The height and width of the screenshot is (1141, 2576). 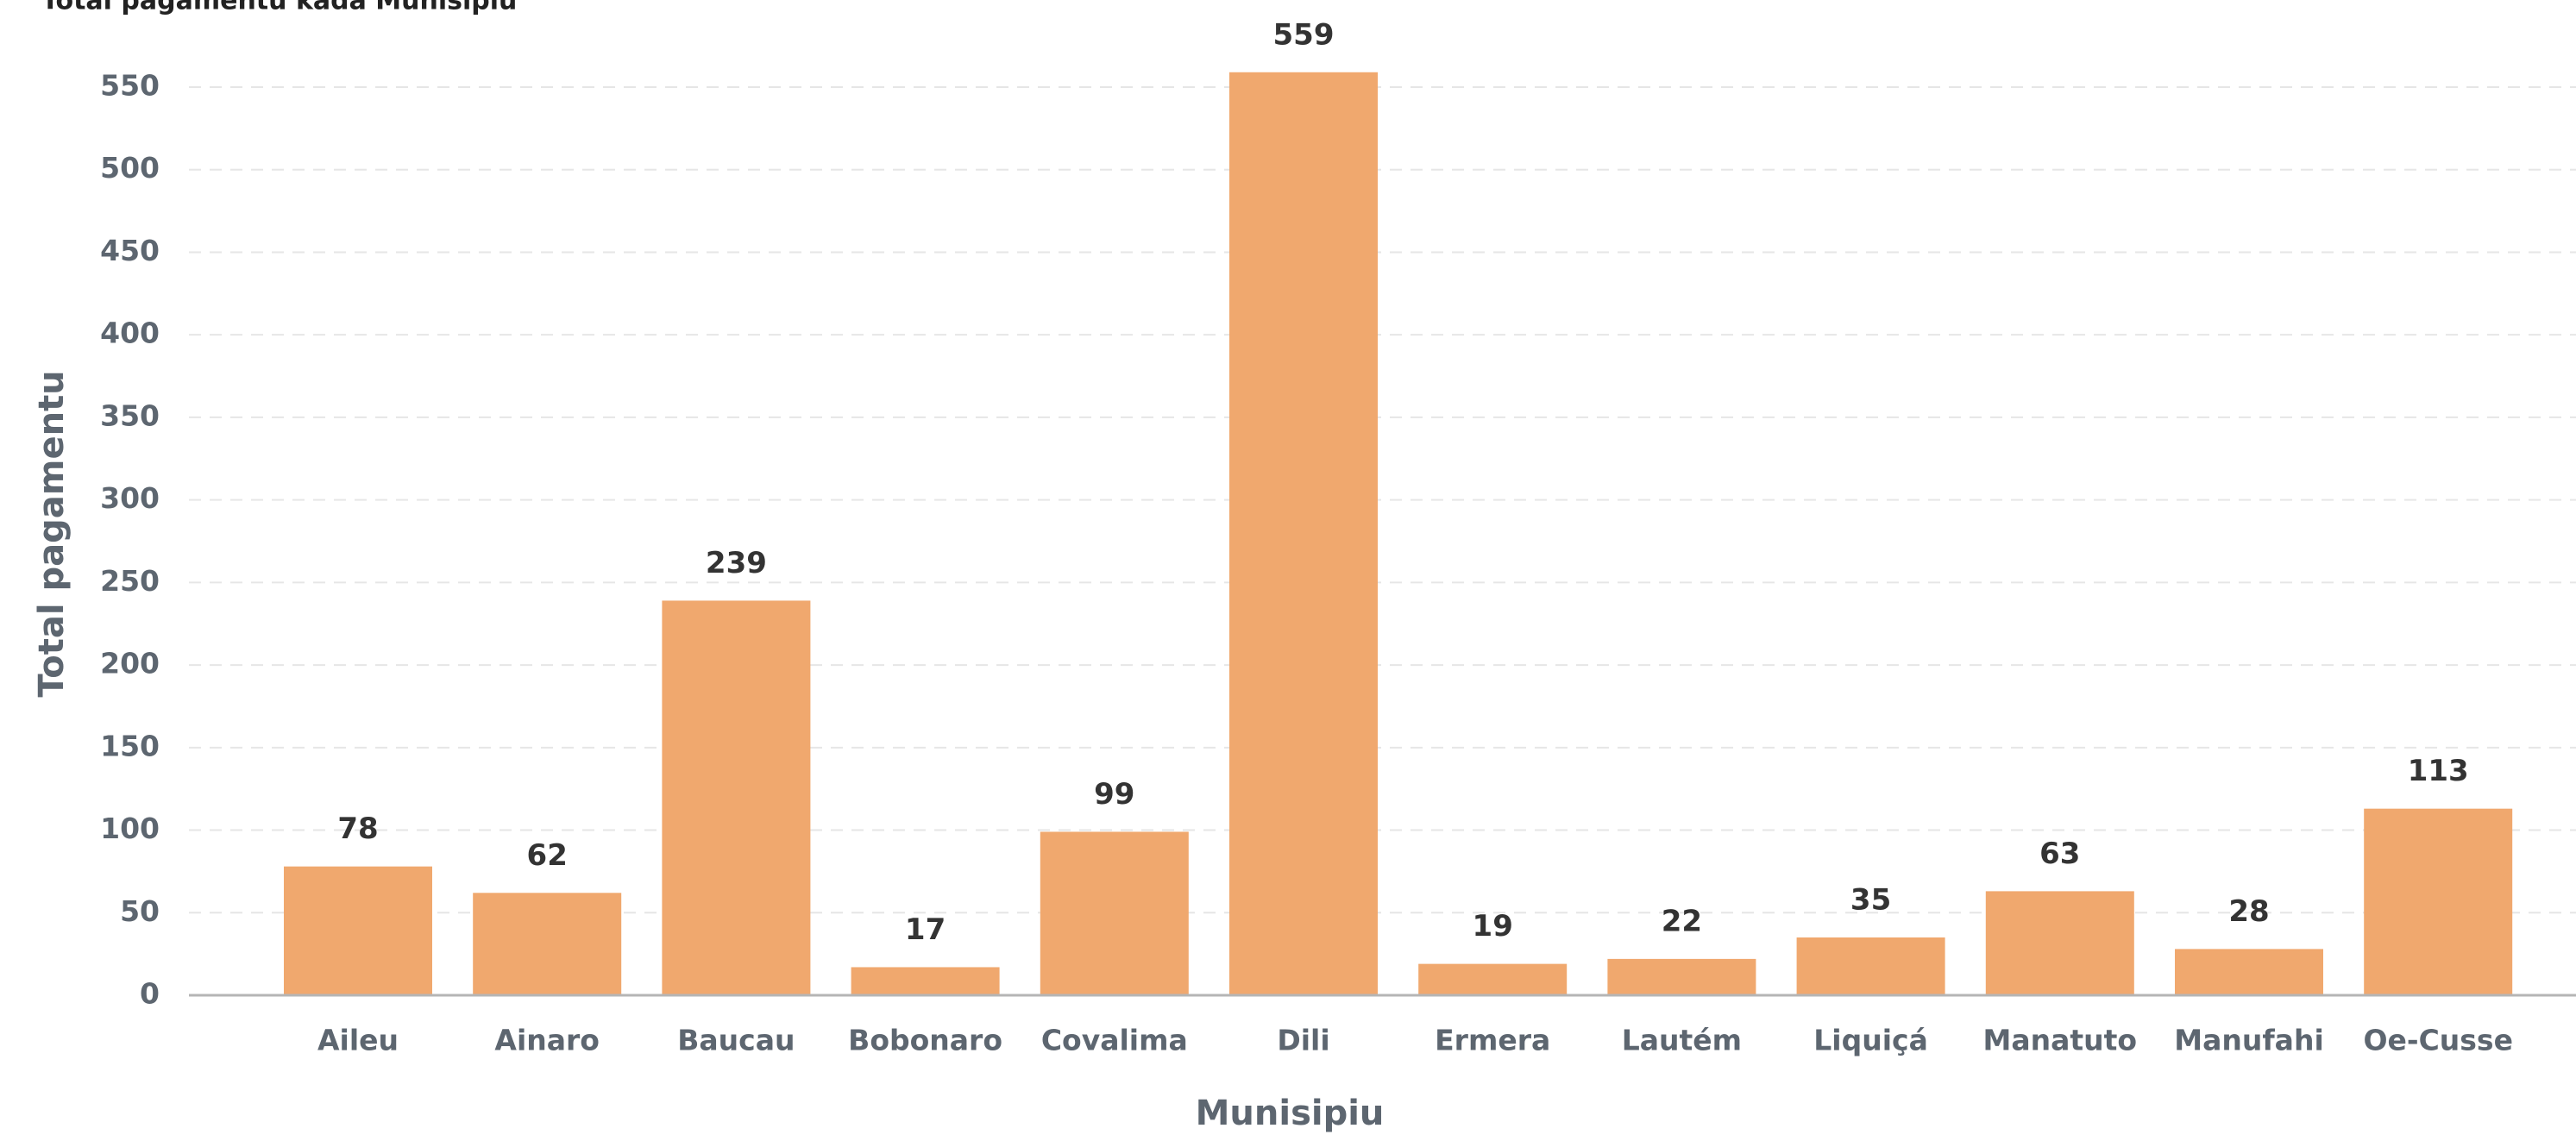 What do you see at coordinates (1493, 926) in the screenshot?
I see `data-label: 19` at bounding box center [1493, 926].